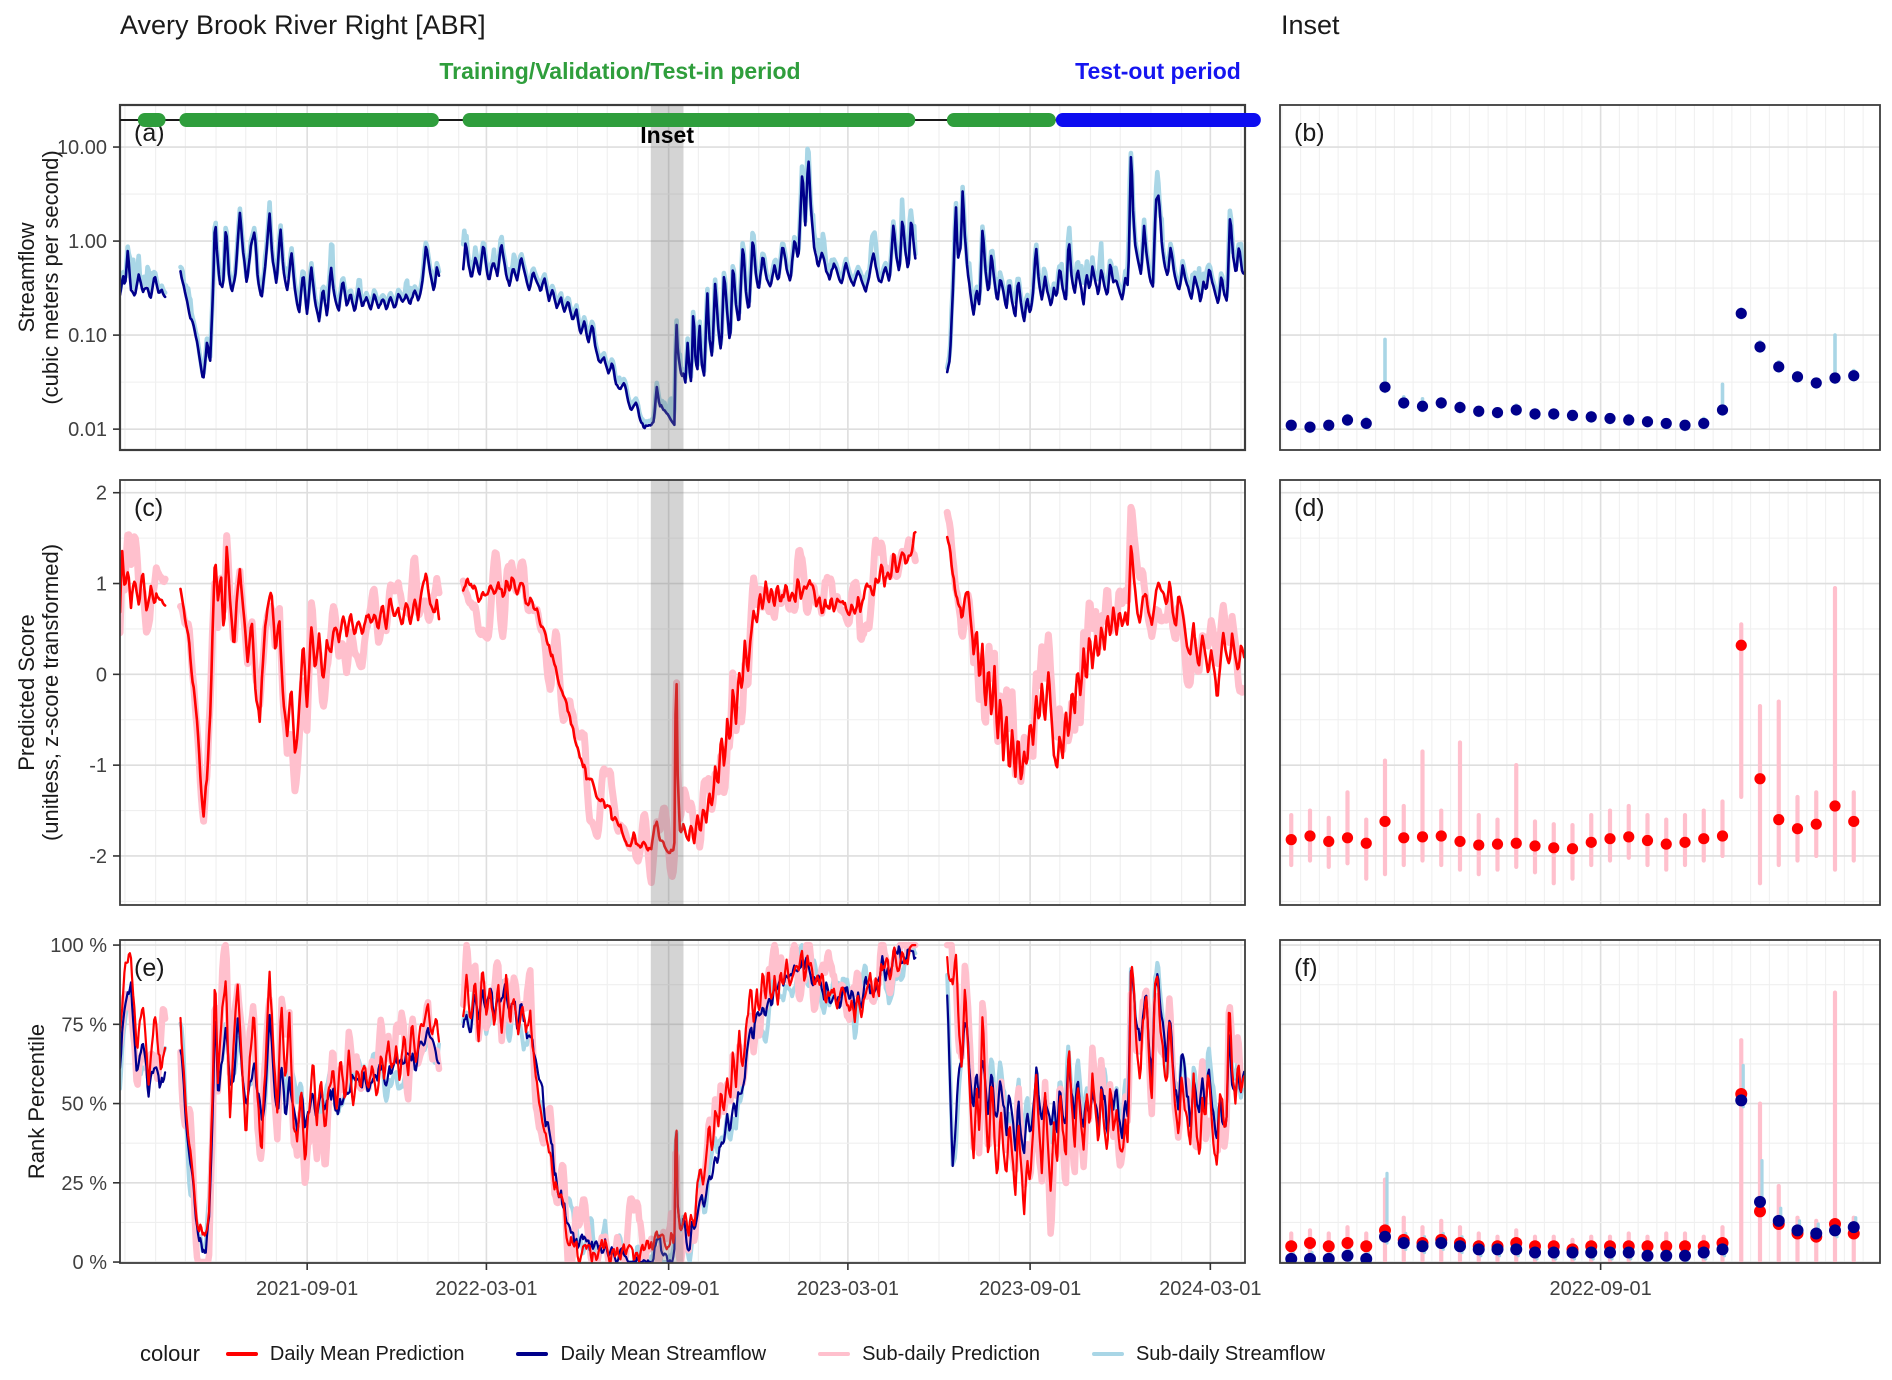 This screenshot has width=1892, height=1380. I want to click on panel-border-b, so click(1580, 277).